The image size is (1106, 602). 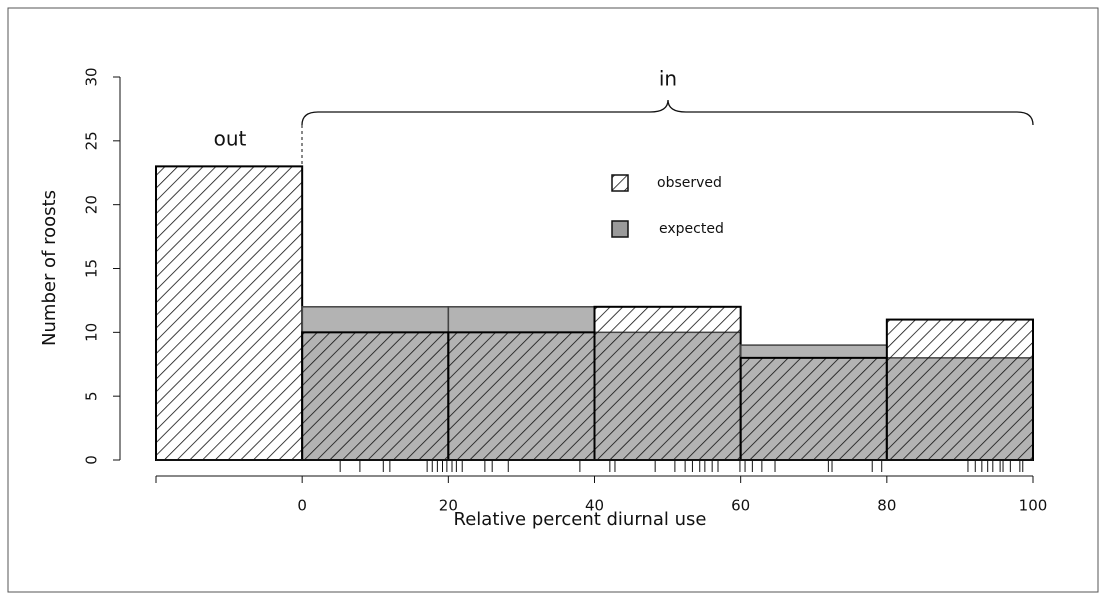 What do you see at coordinates (667, 112) in the screenshot?
I see `brace` at bounding box center [667, 112].